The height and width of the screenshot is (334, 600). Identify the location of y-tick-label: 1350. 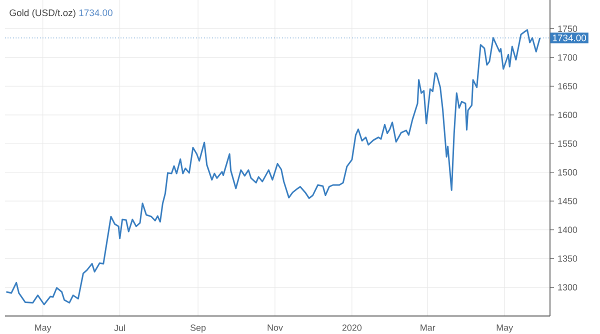
(568, 258).